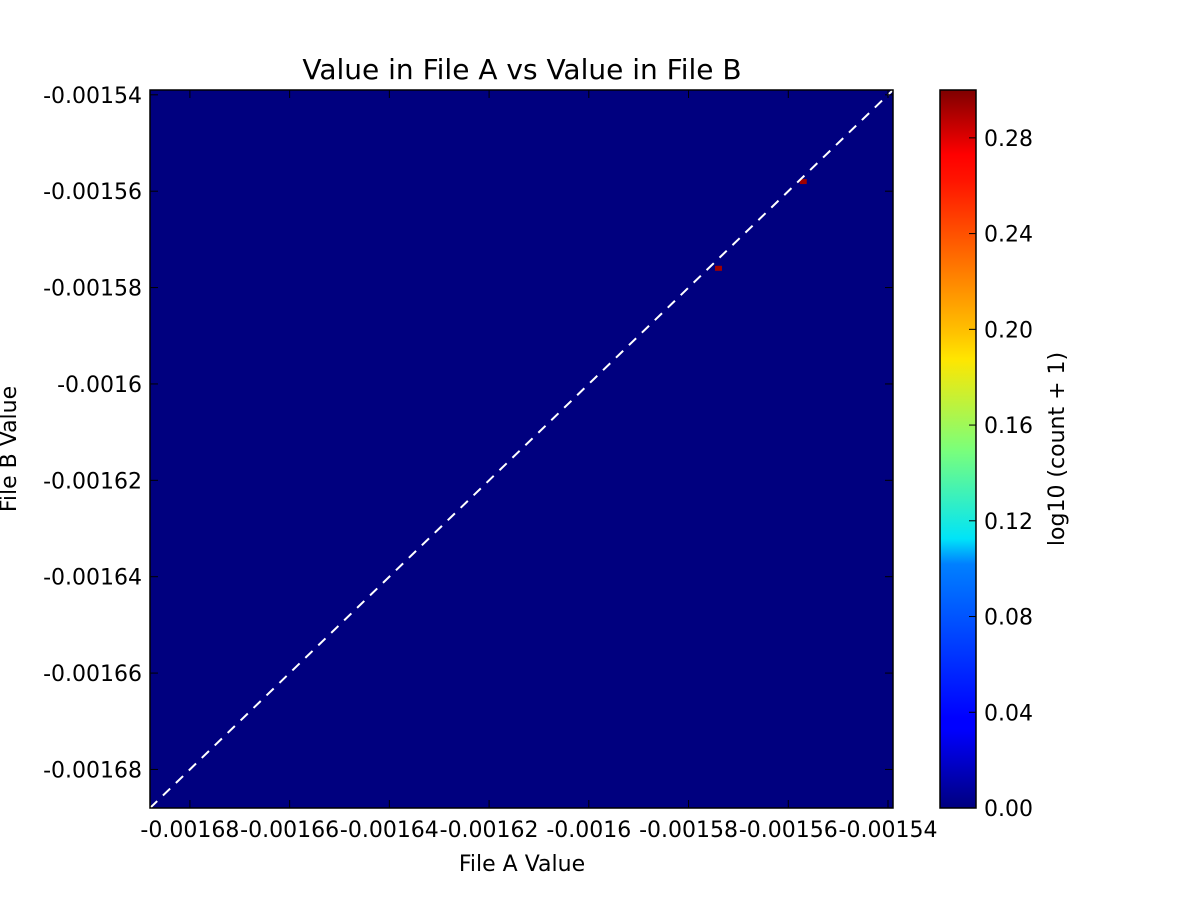 This screenshot has width=1200, height=900. What do you see at coordinates (1008, 618) in the screenshot?
I see `colorbar-tick-label-3: 0.08` at bounding box center [1008, 618].